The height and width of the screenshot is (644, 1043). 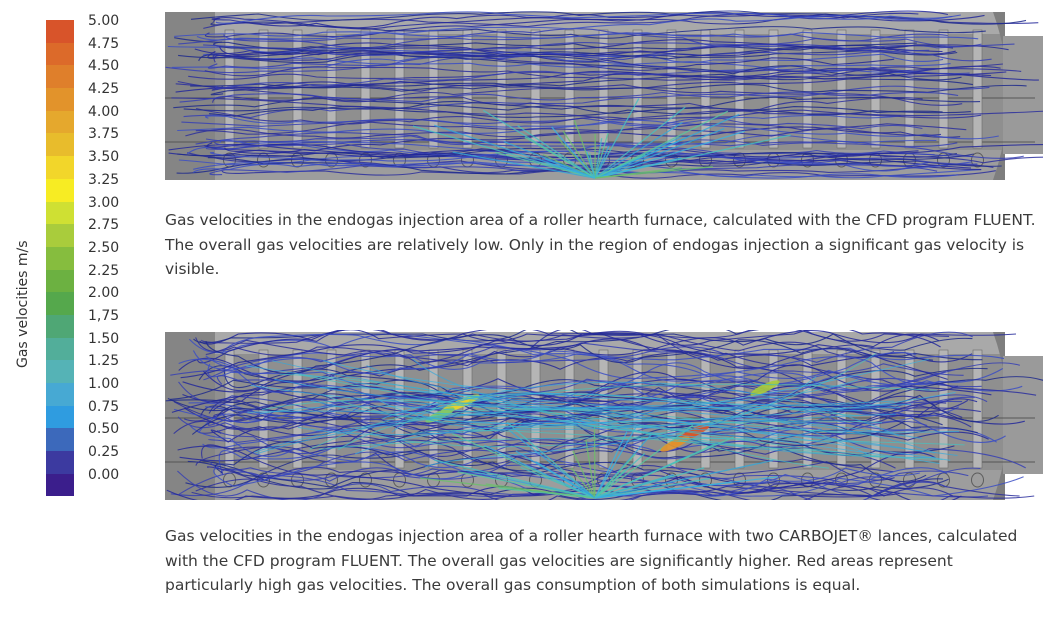 What do you see at coordinates (104, 315) in the screenshot?
I see `scale-tick-label: 1,75` at bounding box center [104, 315].